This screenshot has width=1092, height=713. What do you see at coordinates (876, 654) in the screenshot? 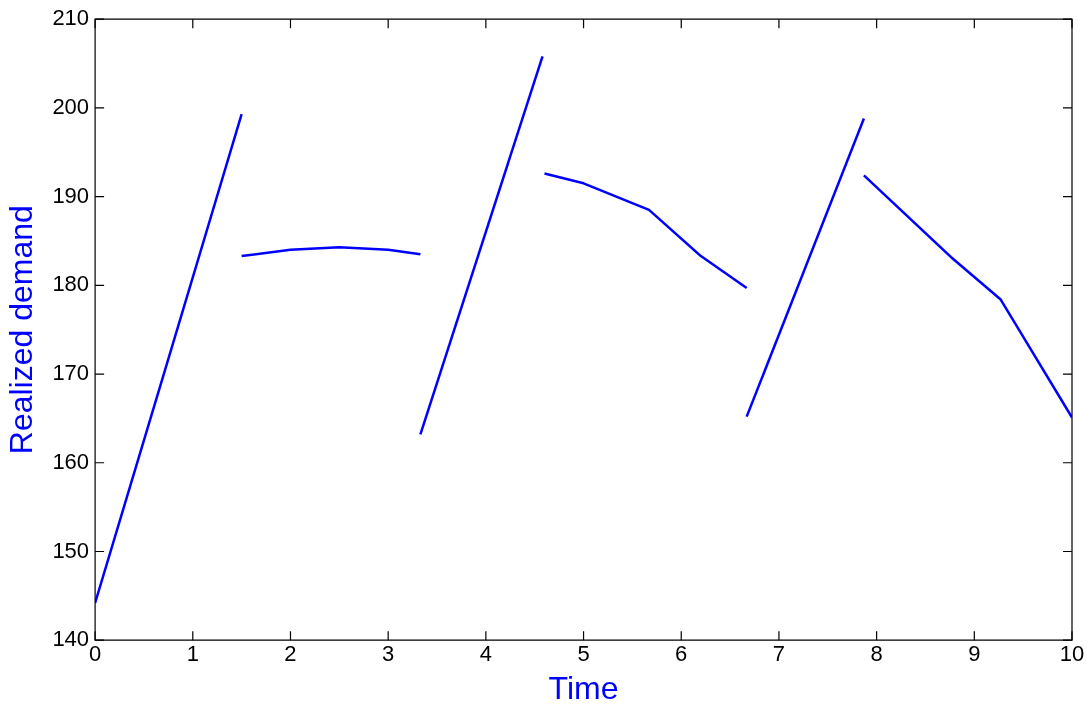
I see `x-tick-label: 8` at bounding box center [876, 654].